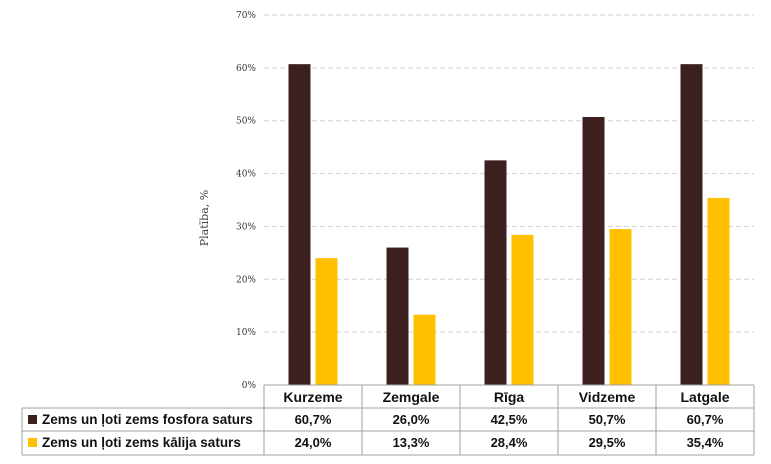 This screenshot has width=771, height=464. Describe the element at coordinates (141, 442) in the screenshot. I see `legend-label: Zems un ļoti zems kālija saturs` at that location.